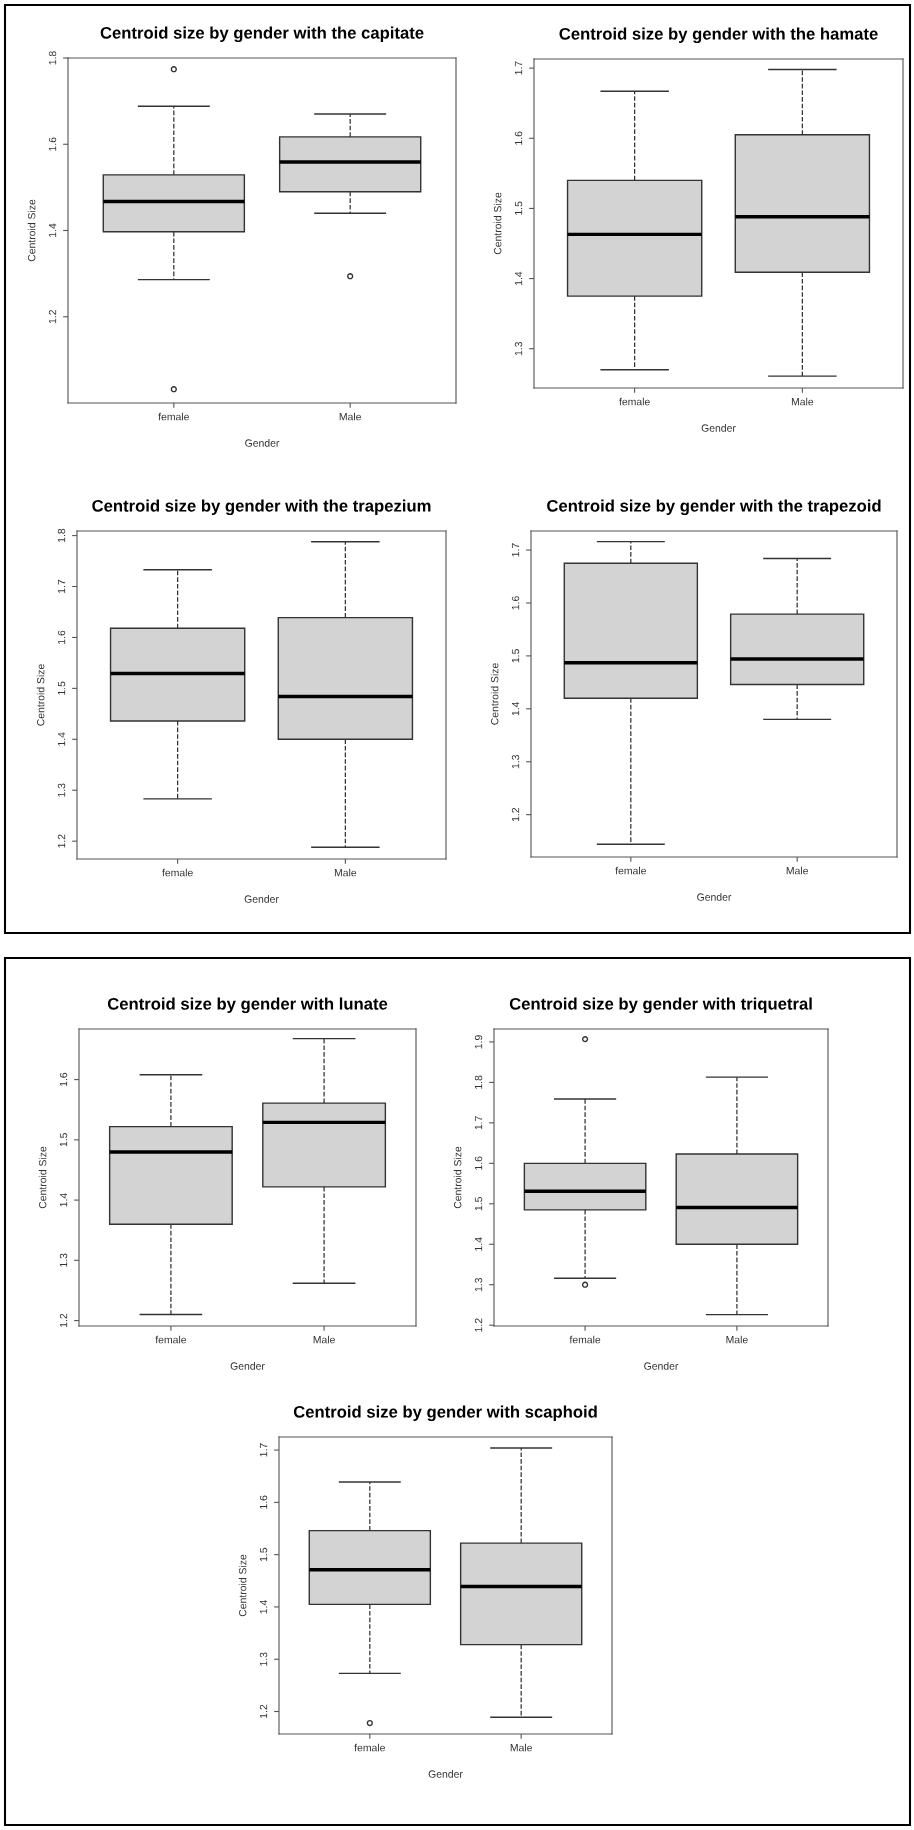 This screenshot has width=914, height=1830. What do you see at coordinates (262, 34) in the screenshot?
I see `chart-title: Centroid size by gender with the capitate` at bounding box center [262, 34].